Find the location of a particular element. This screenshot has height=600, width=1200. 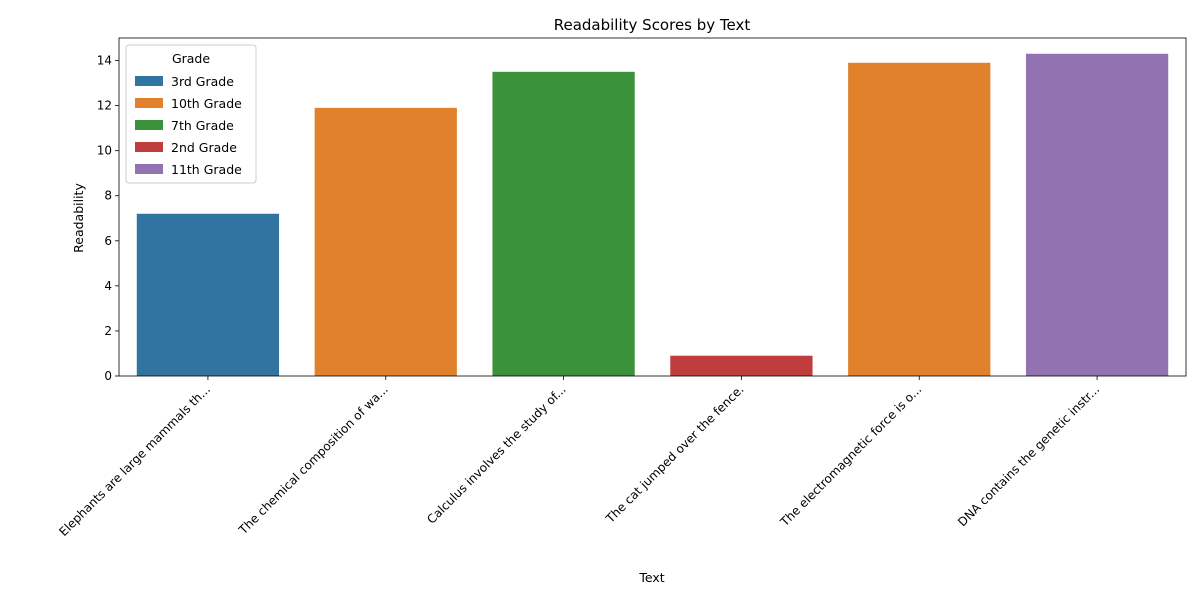

y-axis-ticks: 0 2 4 6 8 10 12 14 is located at coordinates (108, 218).